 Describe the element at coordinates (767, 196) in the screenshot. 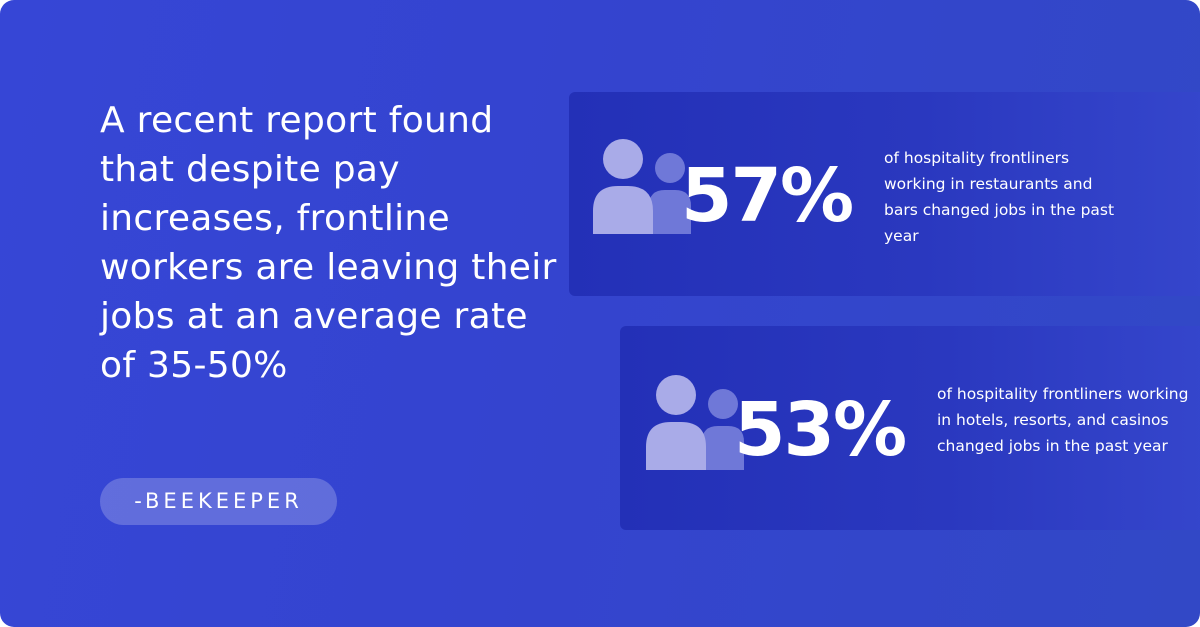

I see `stat-percentage: 57%` at that location.